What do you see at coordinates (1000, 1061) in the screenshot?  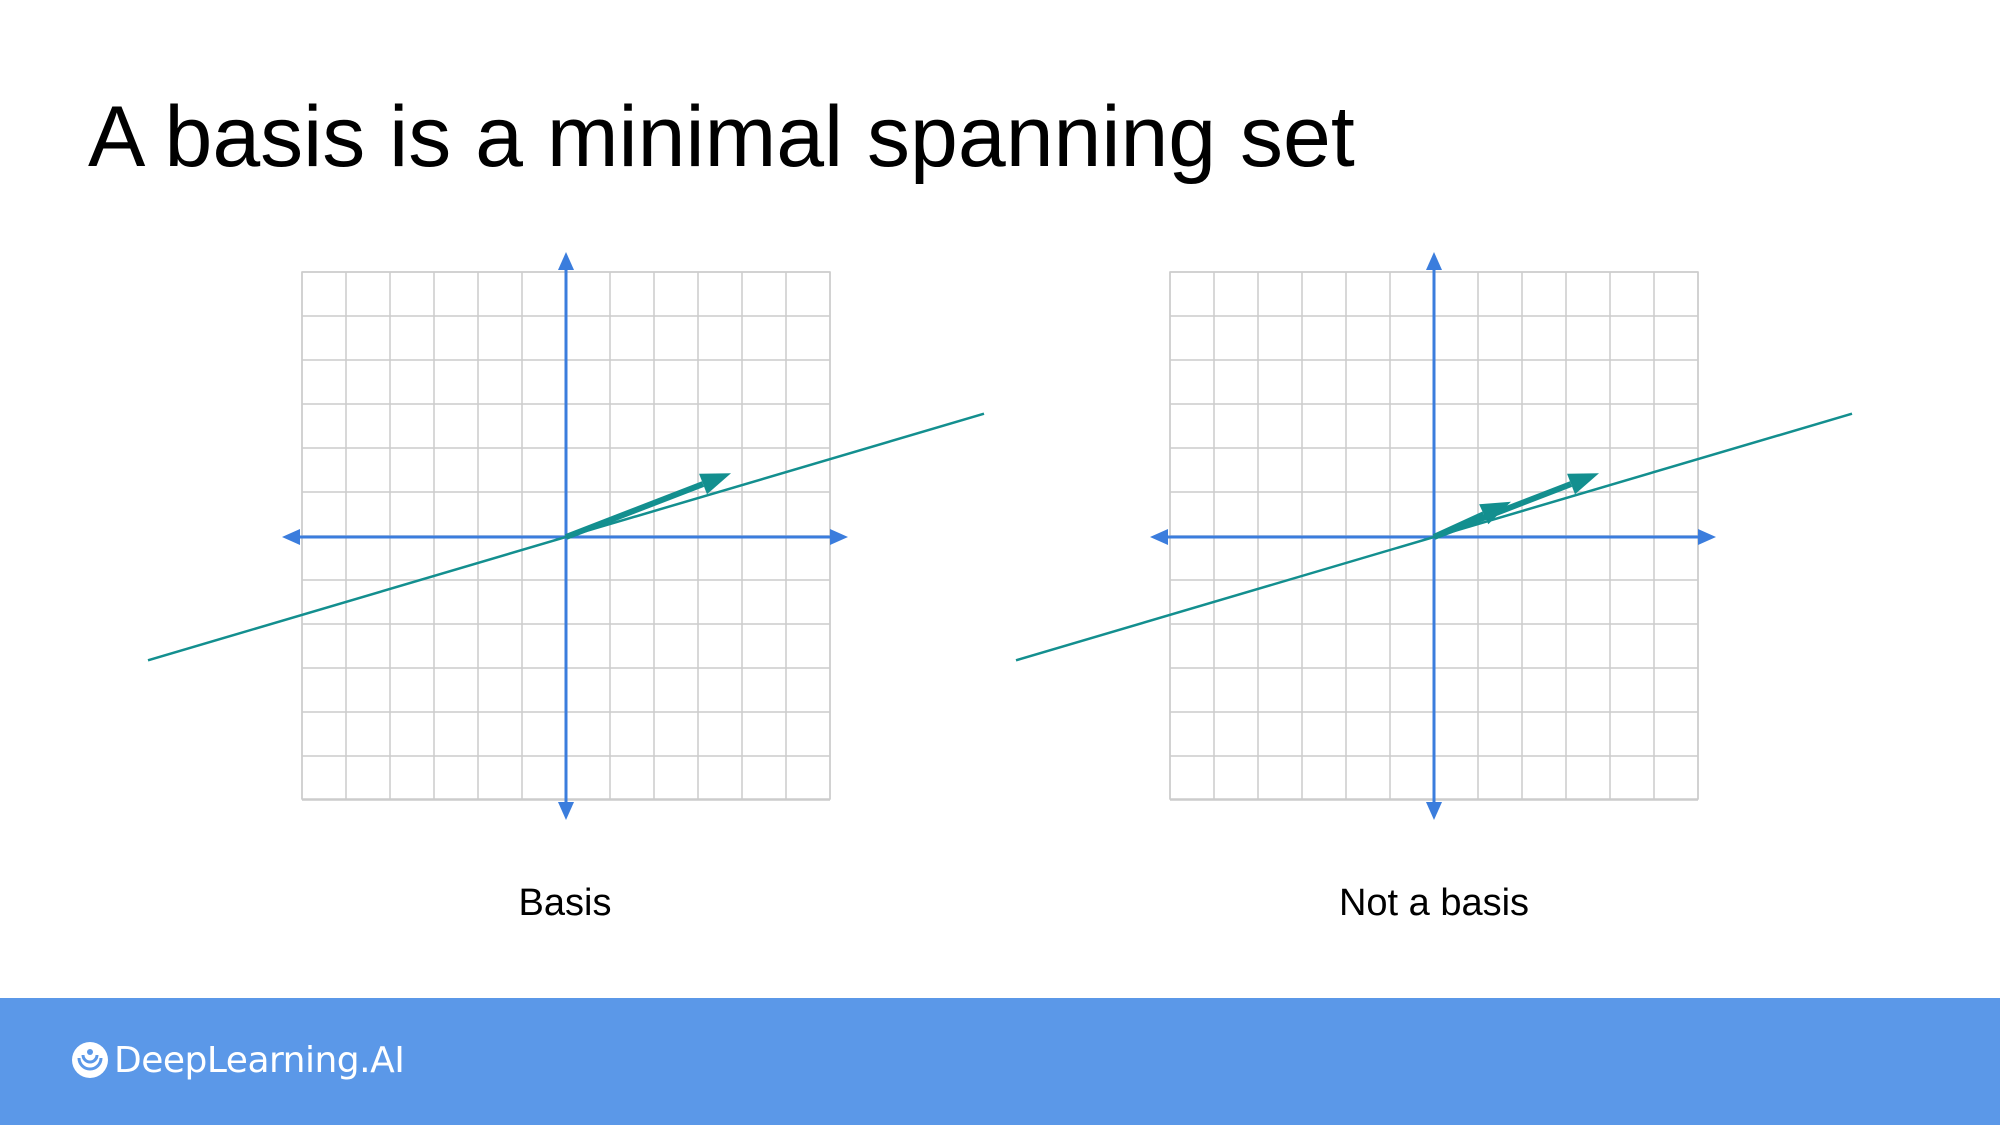 I see `footer-bar: DeepLearning.AI` at bounding box center [1000, 1061].